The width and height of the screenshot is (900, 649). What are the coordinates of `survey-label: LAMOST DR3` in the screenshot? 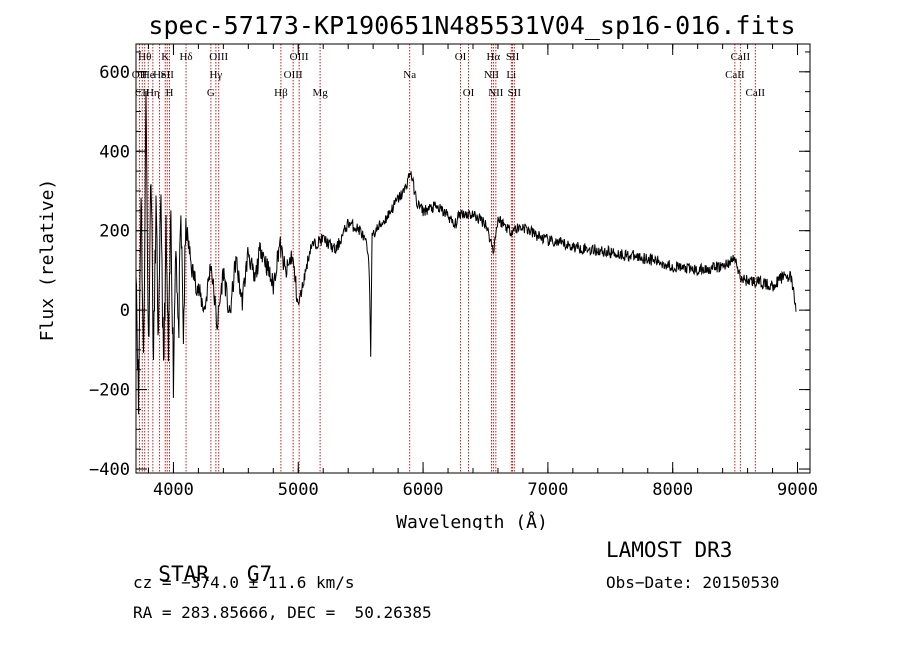 It's located at (669, 550).